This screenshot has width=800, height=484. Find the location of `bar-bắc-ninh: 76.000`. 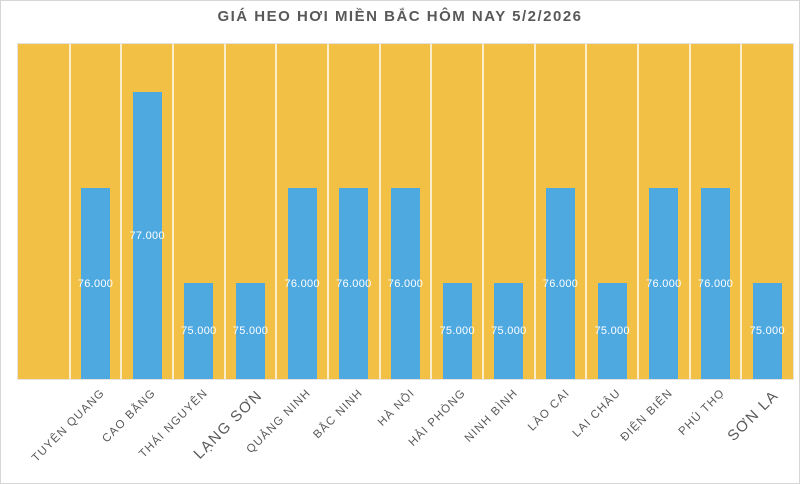

bar-bắc-ninh: 76.000 is located at coordinates (354, 283).